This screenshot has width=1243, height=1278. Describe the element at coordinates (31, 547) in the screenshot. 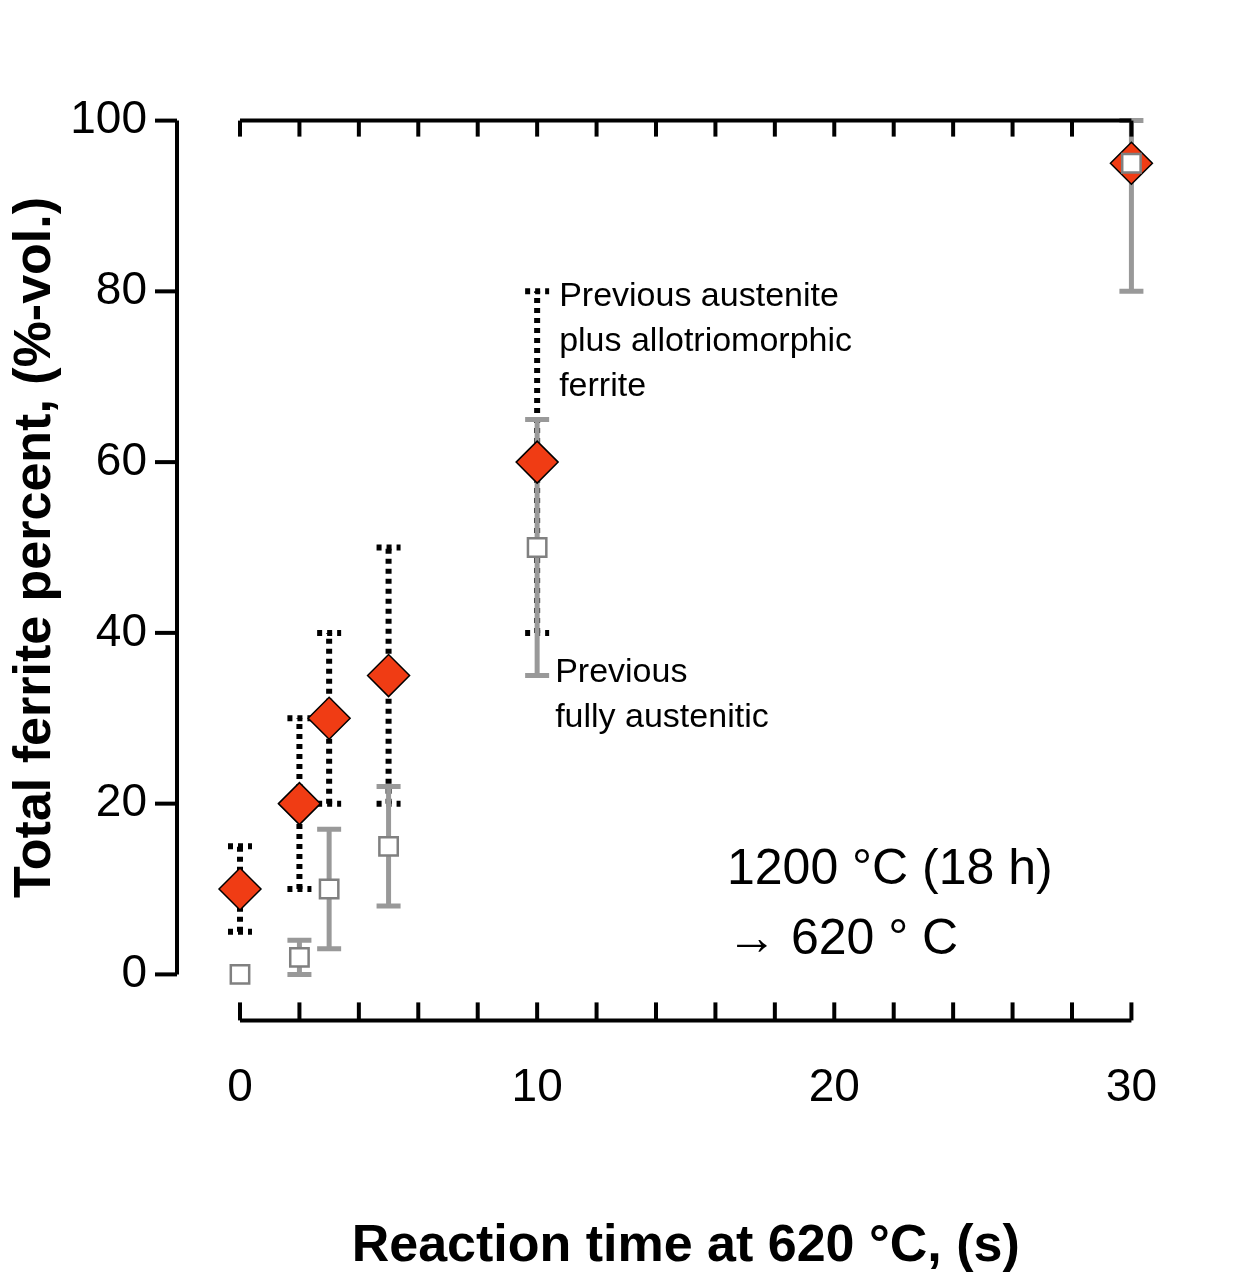

I see `y-axis-title: Total ferrite percent, (%-vol.)` at that location.